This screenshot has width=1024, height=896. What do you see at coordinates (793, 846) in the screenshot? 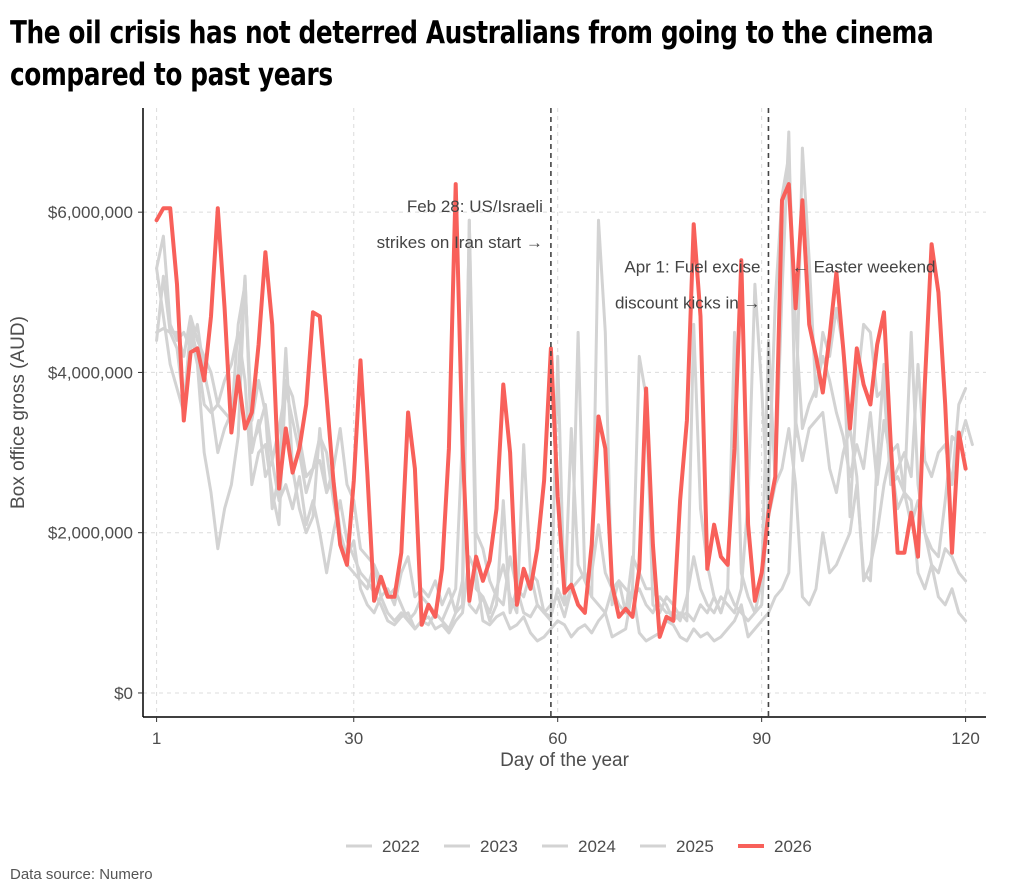
I see `legend-label-2026: 2026` at bounding box center [793, 846].